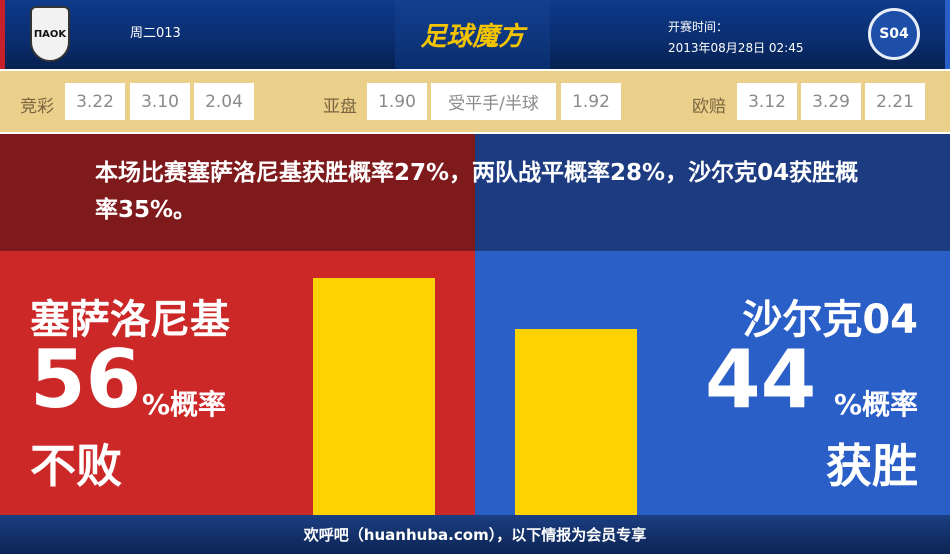  Describe the element at coordinates (95, 101) in the screenshot. I see `jingcai-home-odds: 3.22` at that location.